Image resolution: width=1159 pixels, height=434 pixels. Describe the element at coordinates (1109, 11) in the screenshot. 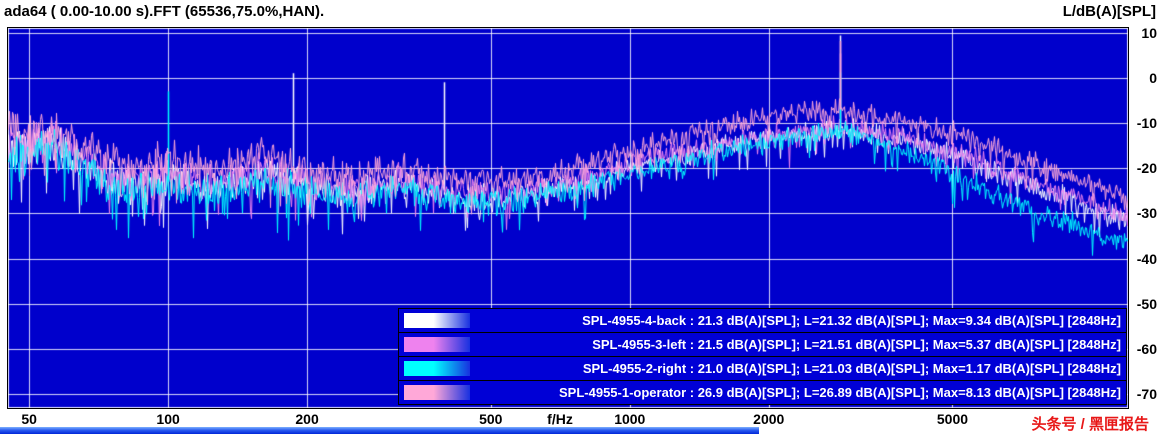

I see `y-axis-unit-label: L/dB(A)[SPL]` at that location.